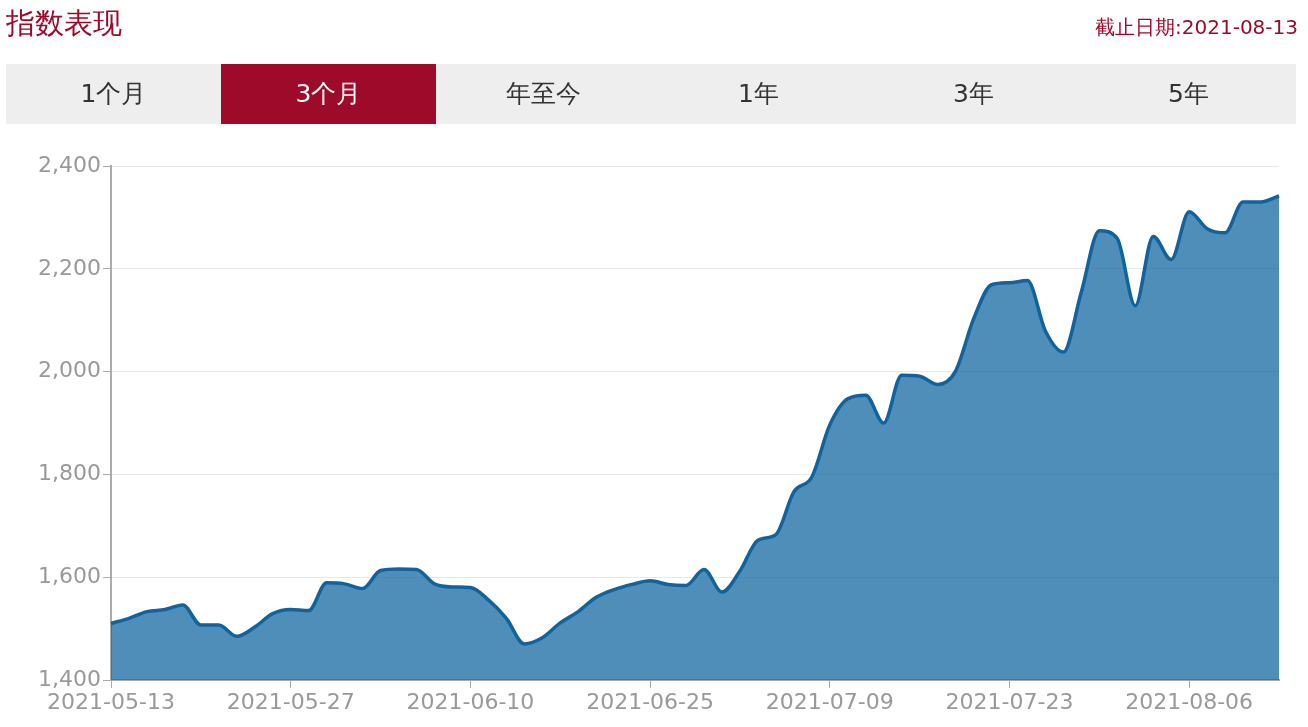  I want to click on y-tick-label: 1,600, so click(69, 575).